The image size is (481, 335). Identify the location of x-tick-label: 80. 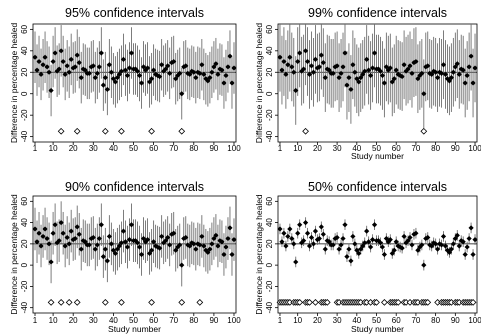
(193, 148).